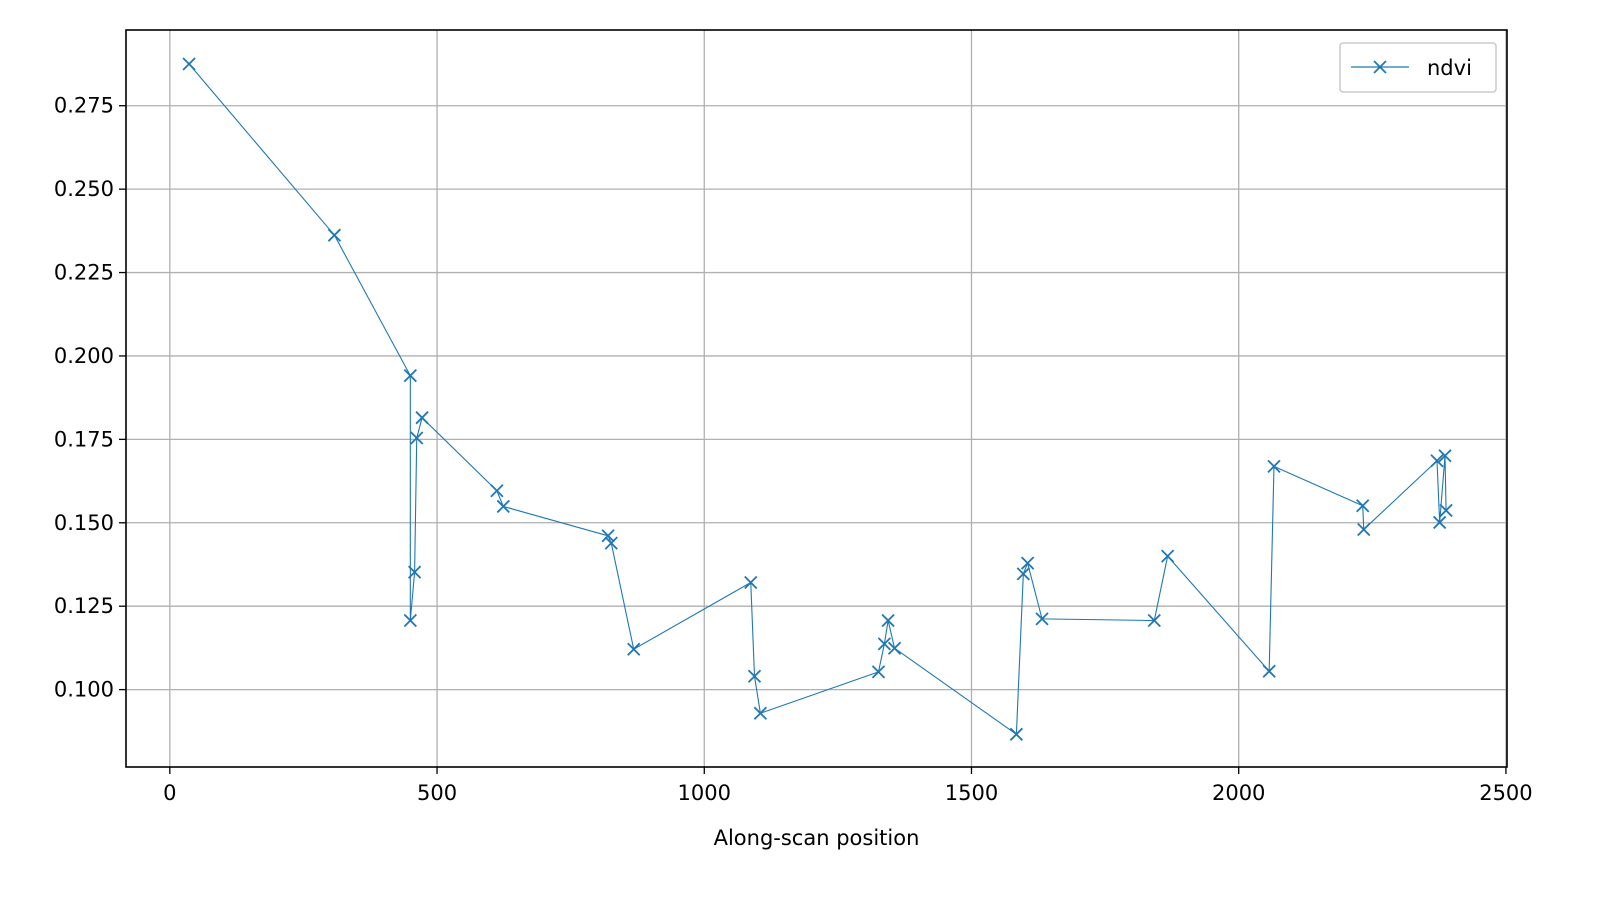 The width and height of the screenshot is (1600, 900). I want to click on x-tick-label: 2000, so click(1238, 793).